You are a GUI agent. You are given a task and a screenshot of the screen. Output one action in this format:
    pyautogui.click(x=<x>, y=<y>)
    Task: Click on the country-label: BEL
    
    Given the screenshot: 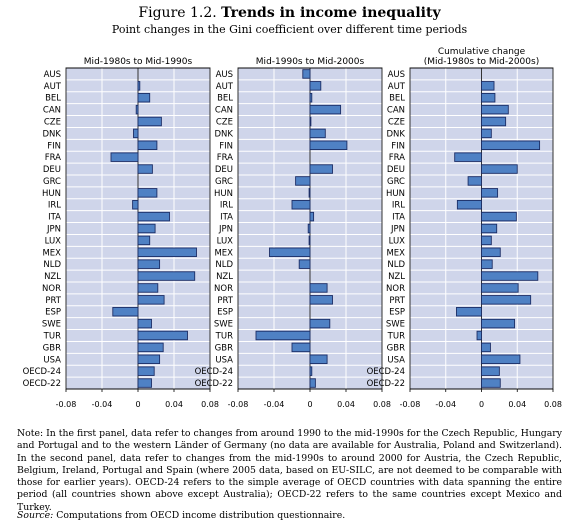 What is the action you would take?
    pyautogui.click(x=397, y=99)
    